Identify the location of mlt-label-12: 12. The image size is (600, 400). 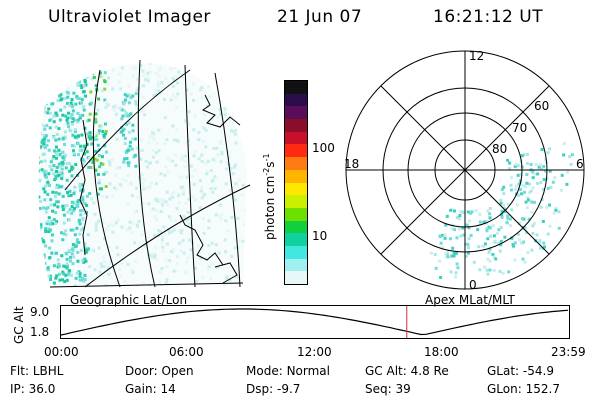
(476, 56).